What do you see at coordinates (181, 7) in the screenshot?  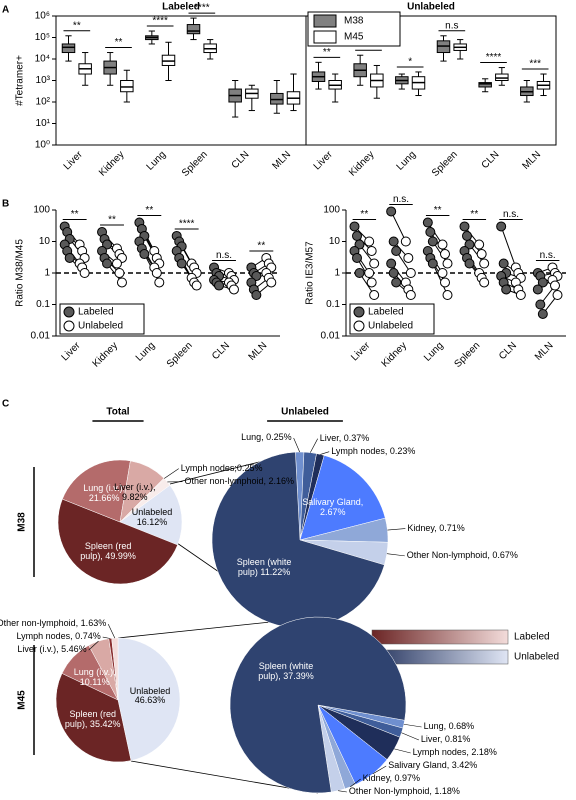 I see `panel-title: Labeled` at bounding box center [181, 7].